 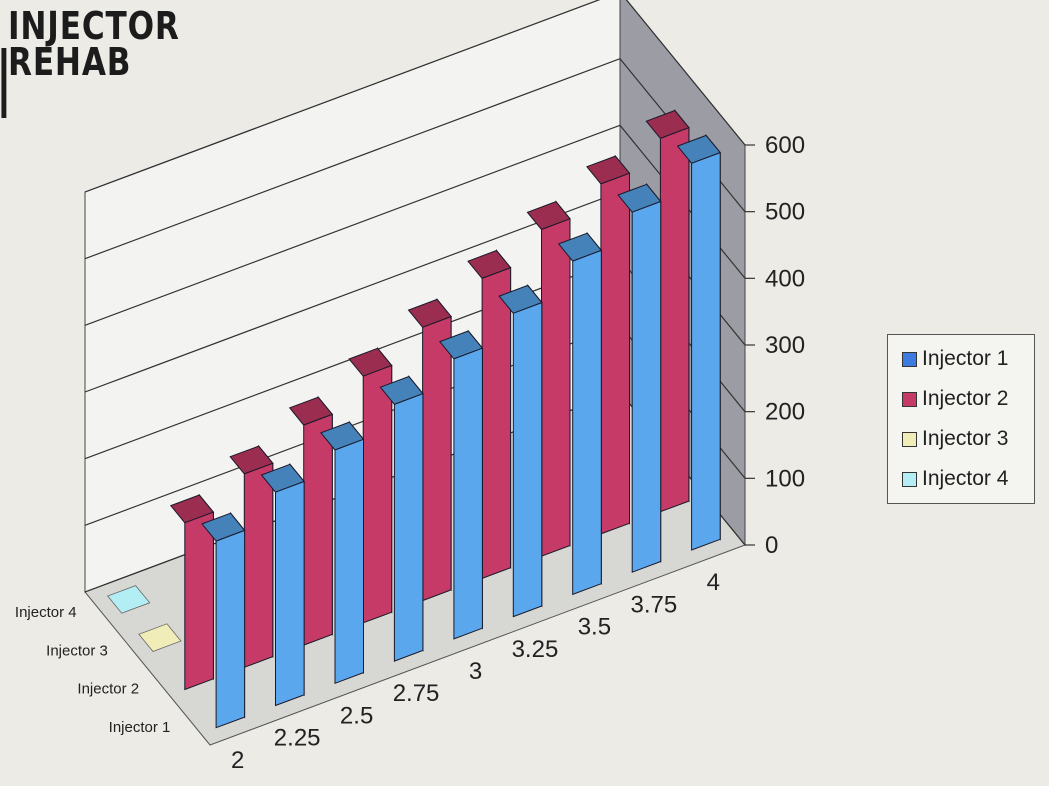 I want to click on bar-injector-2-2.5, so click(x=311, y=520).